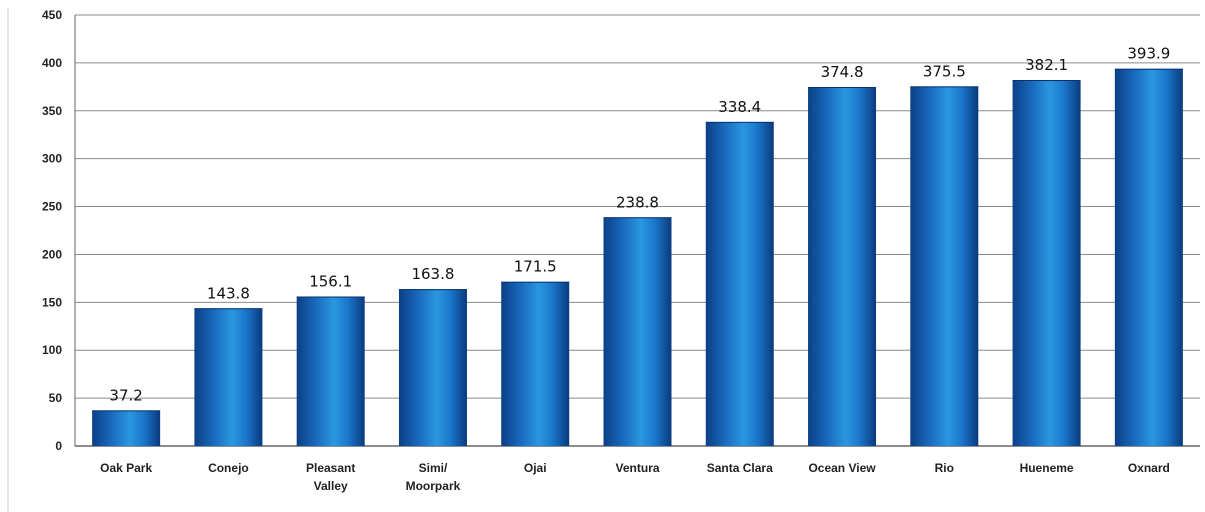  What do you see at coordinates (228, 468) in the screenshot?
I see `x-tick-label: Conejo` at bounding box center [228, 468].